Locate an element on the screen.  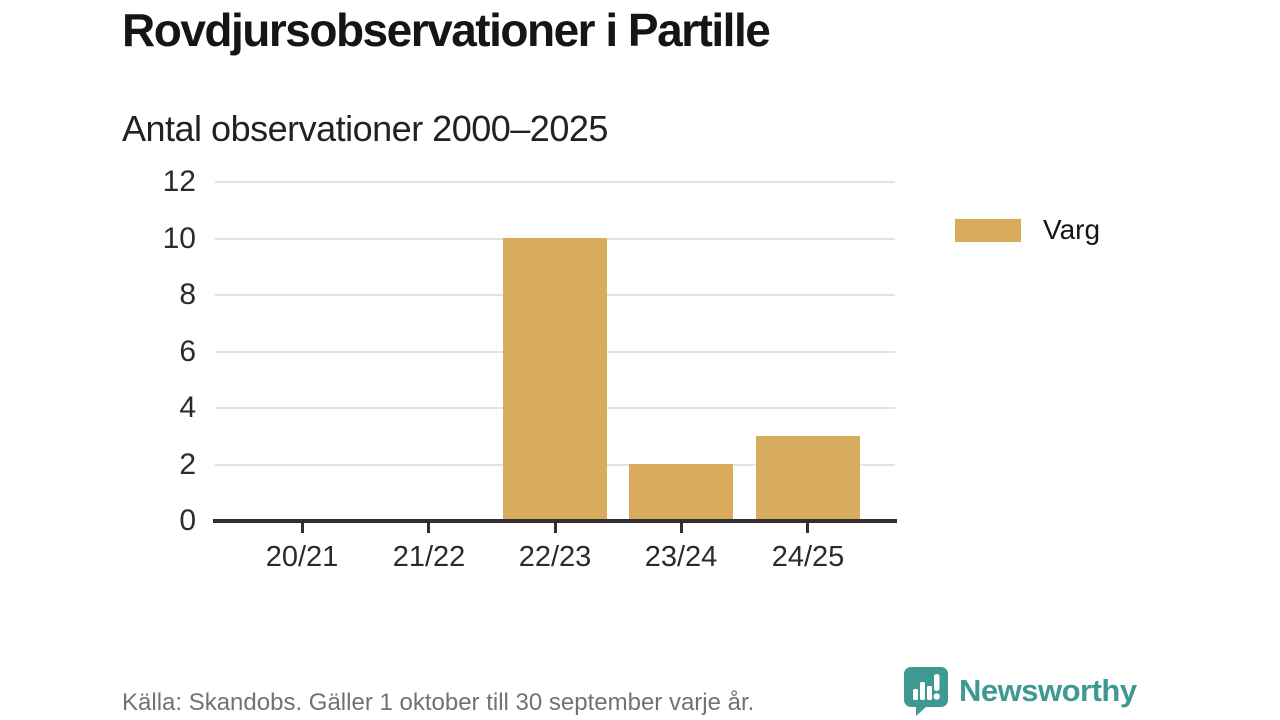
newsworthy-logo: Newsworthy is located at coordinates (1020, 691).